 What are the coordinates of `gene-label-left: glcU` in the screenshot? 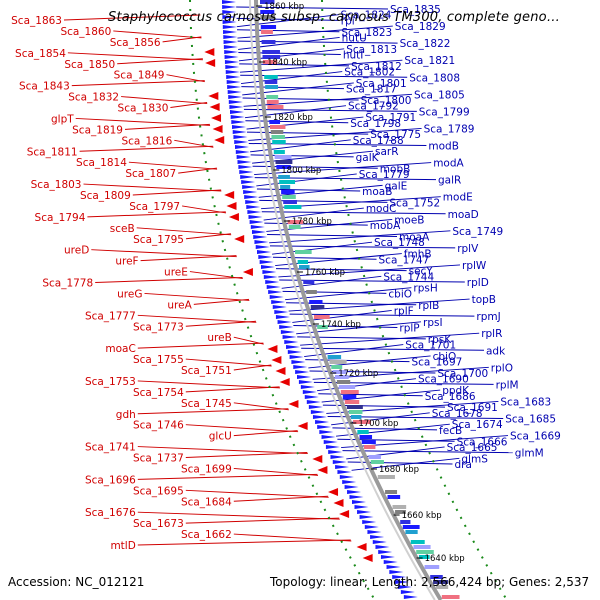 It's located at (220, 437).